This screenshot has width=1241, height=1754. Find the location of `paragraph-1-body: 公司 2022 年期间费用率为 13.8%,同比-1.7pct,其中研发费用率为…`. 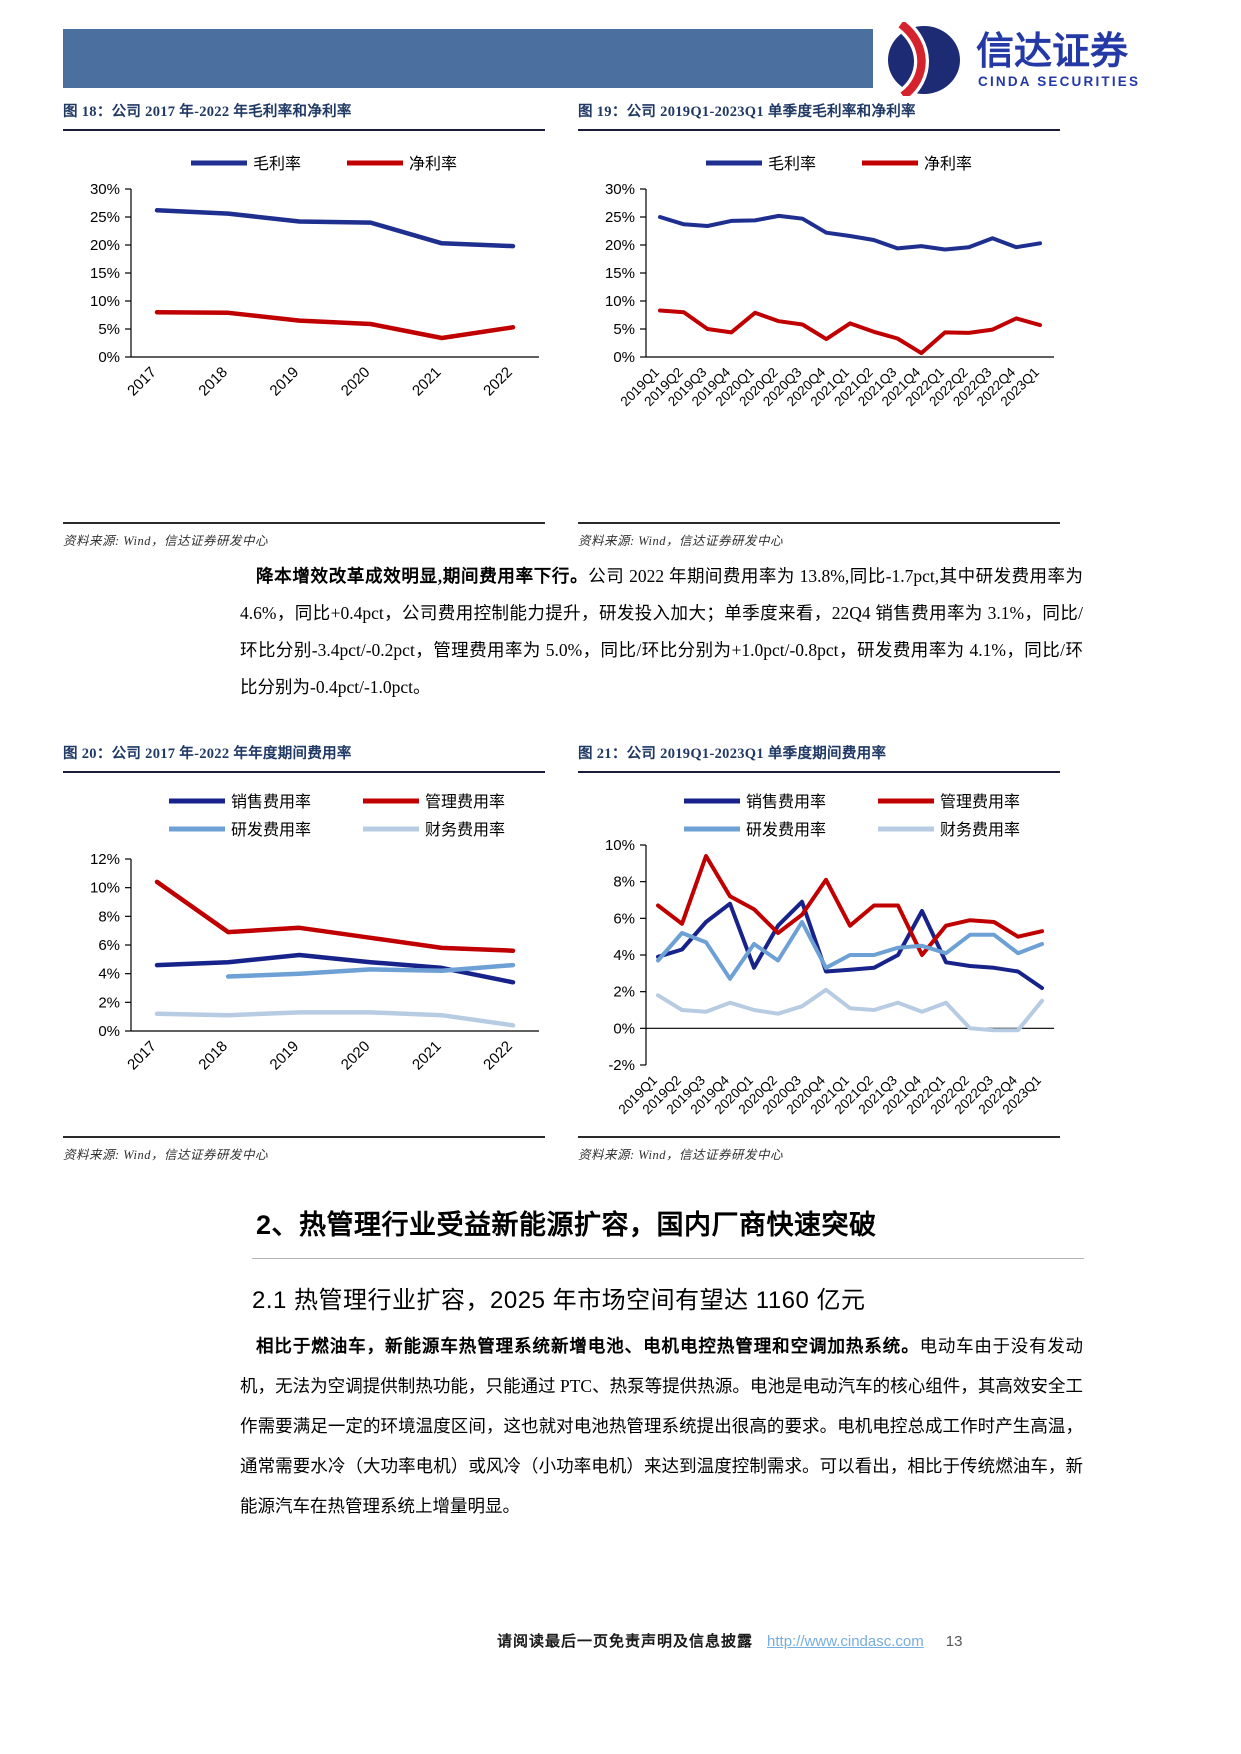

paragraph-1-body: 公司 2022 年期间费用率为 13.8%,同比-1.7pct,其中研发费用率为… is located at coordinates (661, 631).